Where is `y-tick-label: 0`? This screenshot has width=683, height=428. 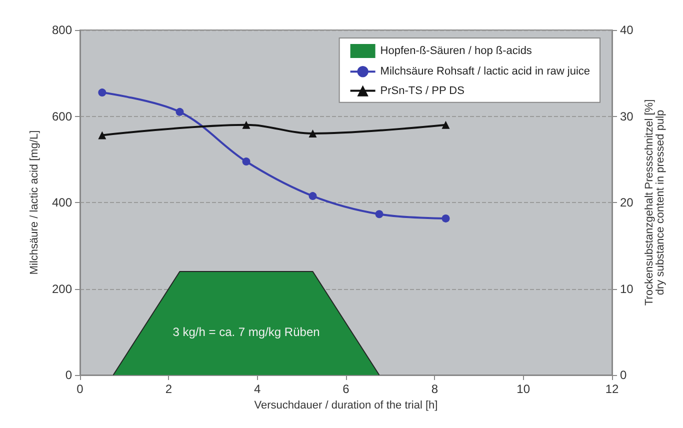 y-tick-label: 0 is located at coordinates (68, 375).